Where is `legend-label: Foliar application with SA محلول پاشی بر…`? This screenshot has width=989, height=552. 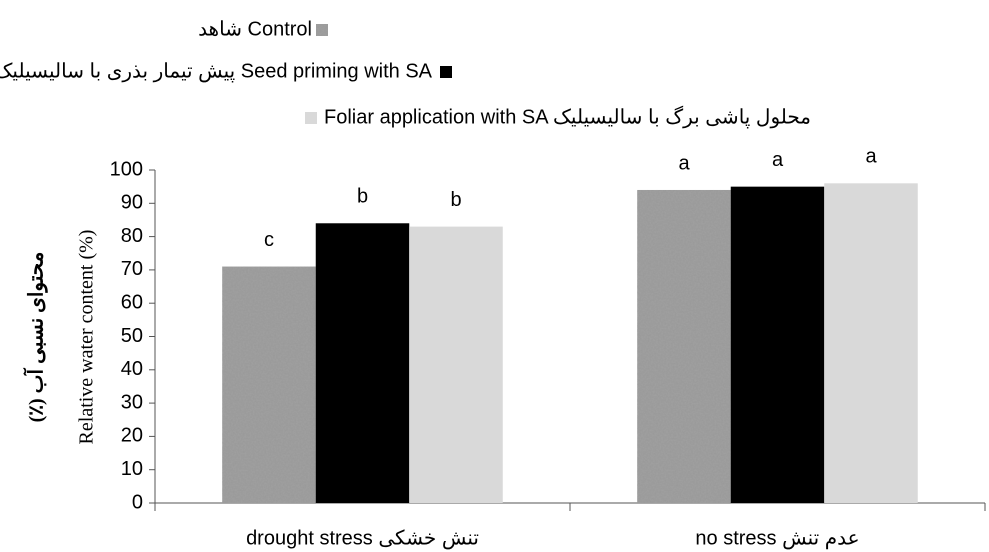
legend-label: Foliar application with SA محلول پاشی بر… is located at coordinates (567, 116).